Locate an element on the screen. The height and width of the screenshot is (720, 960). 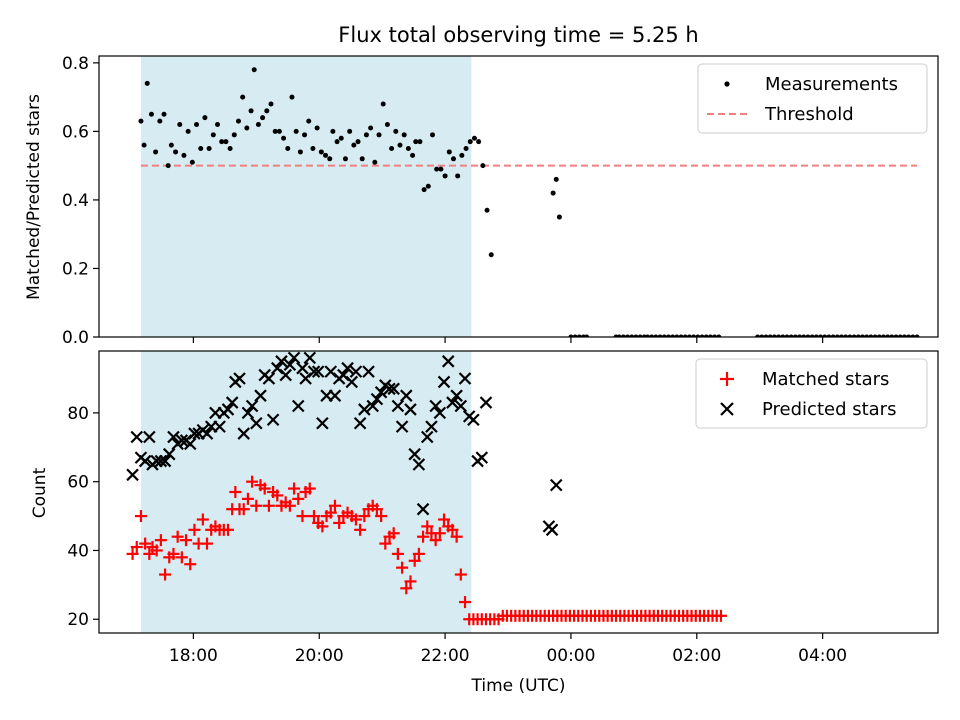
top-y-tick-label: 0.0 is located at coordinates (75, 338).